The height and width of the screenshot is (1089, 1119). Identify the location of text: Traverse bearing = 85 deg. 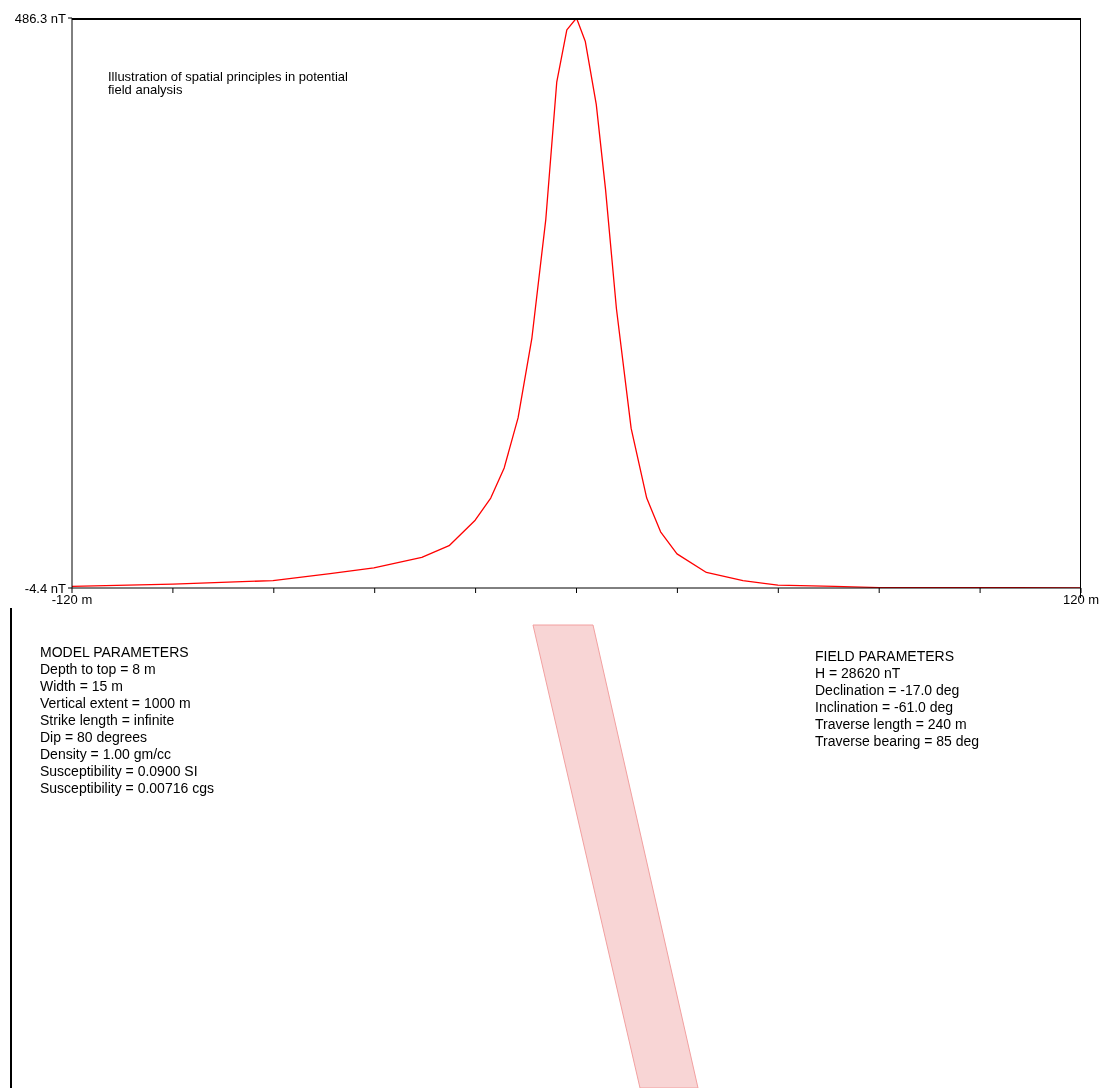
(897, 741).